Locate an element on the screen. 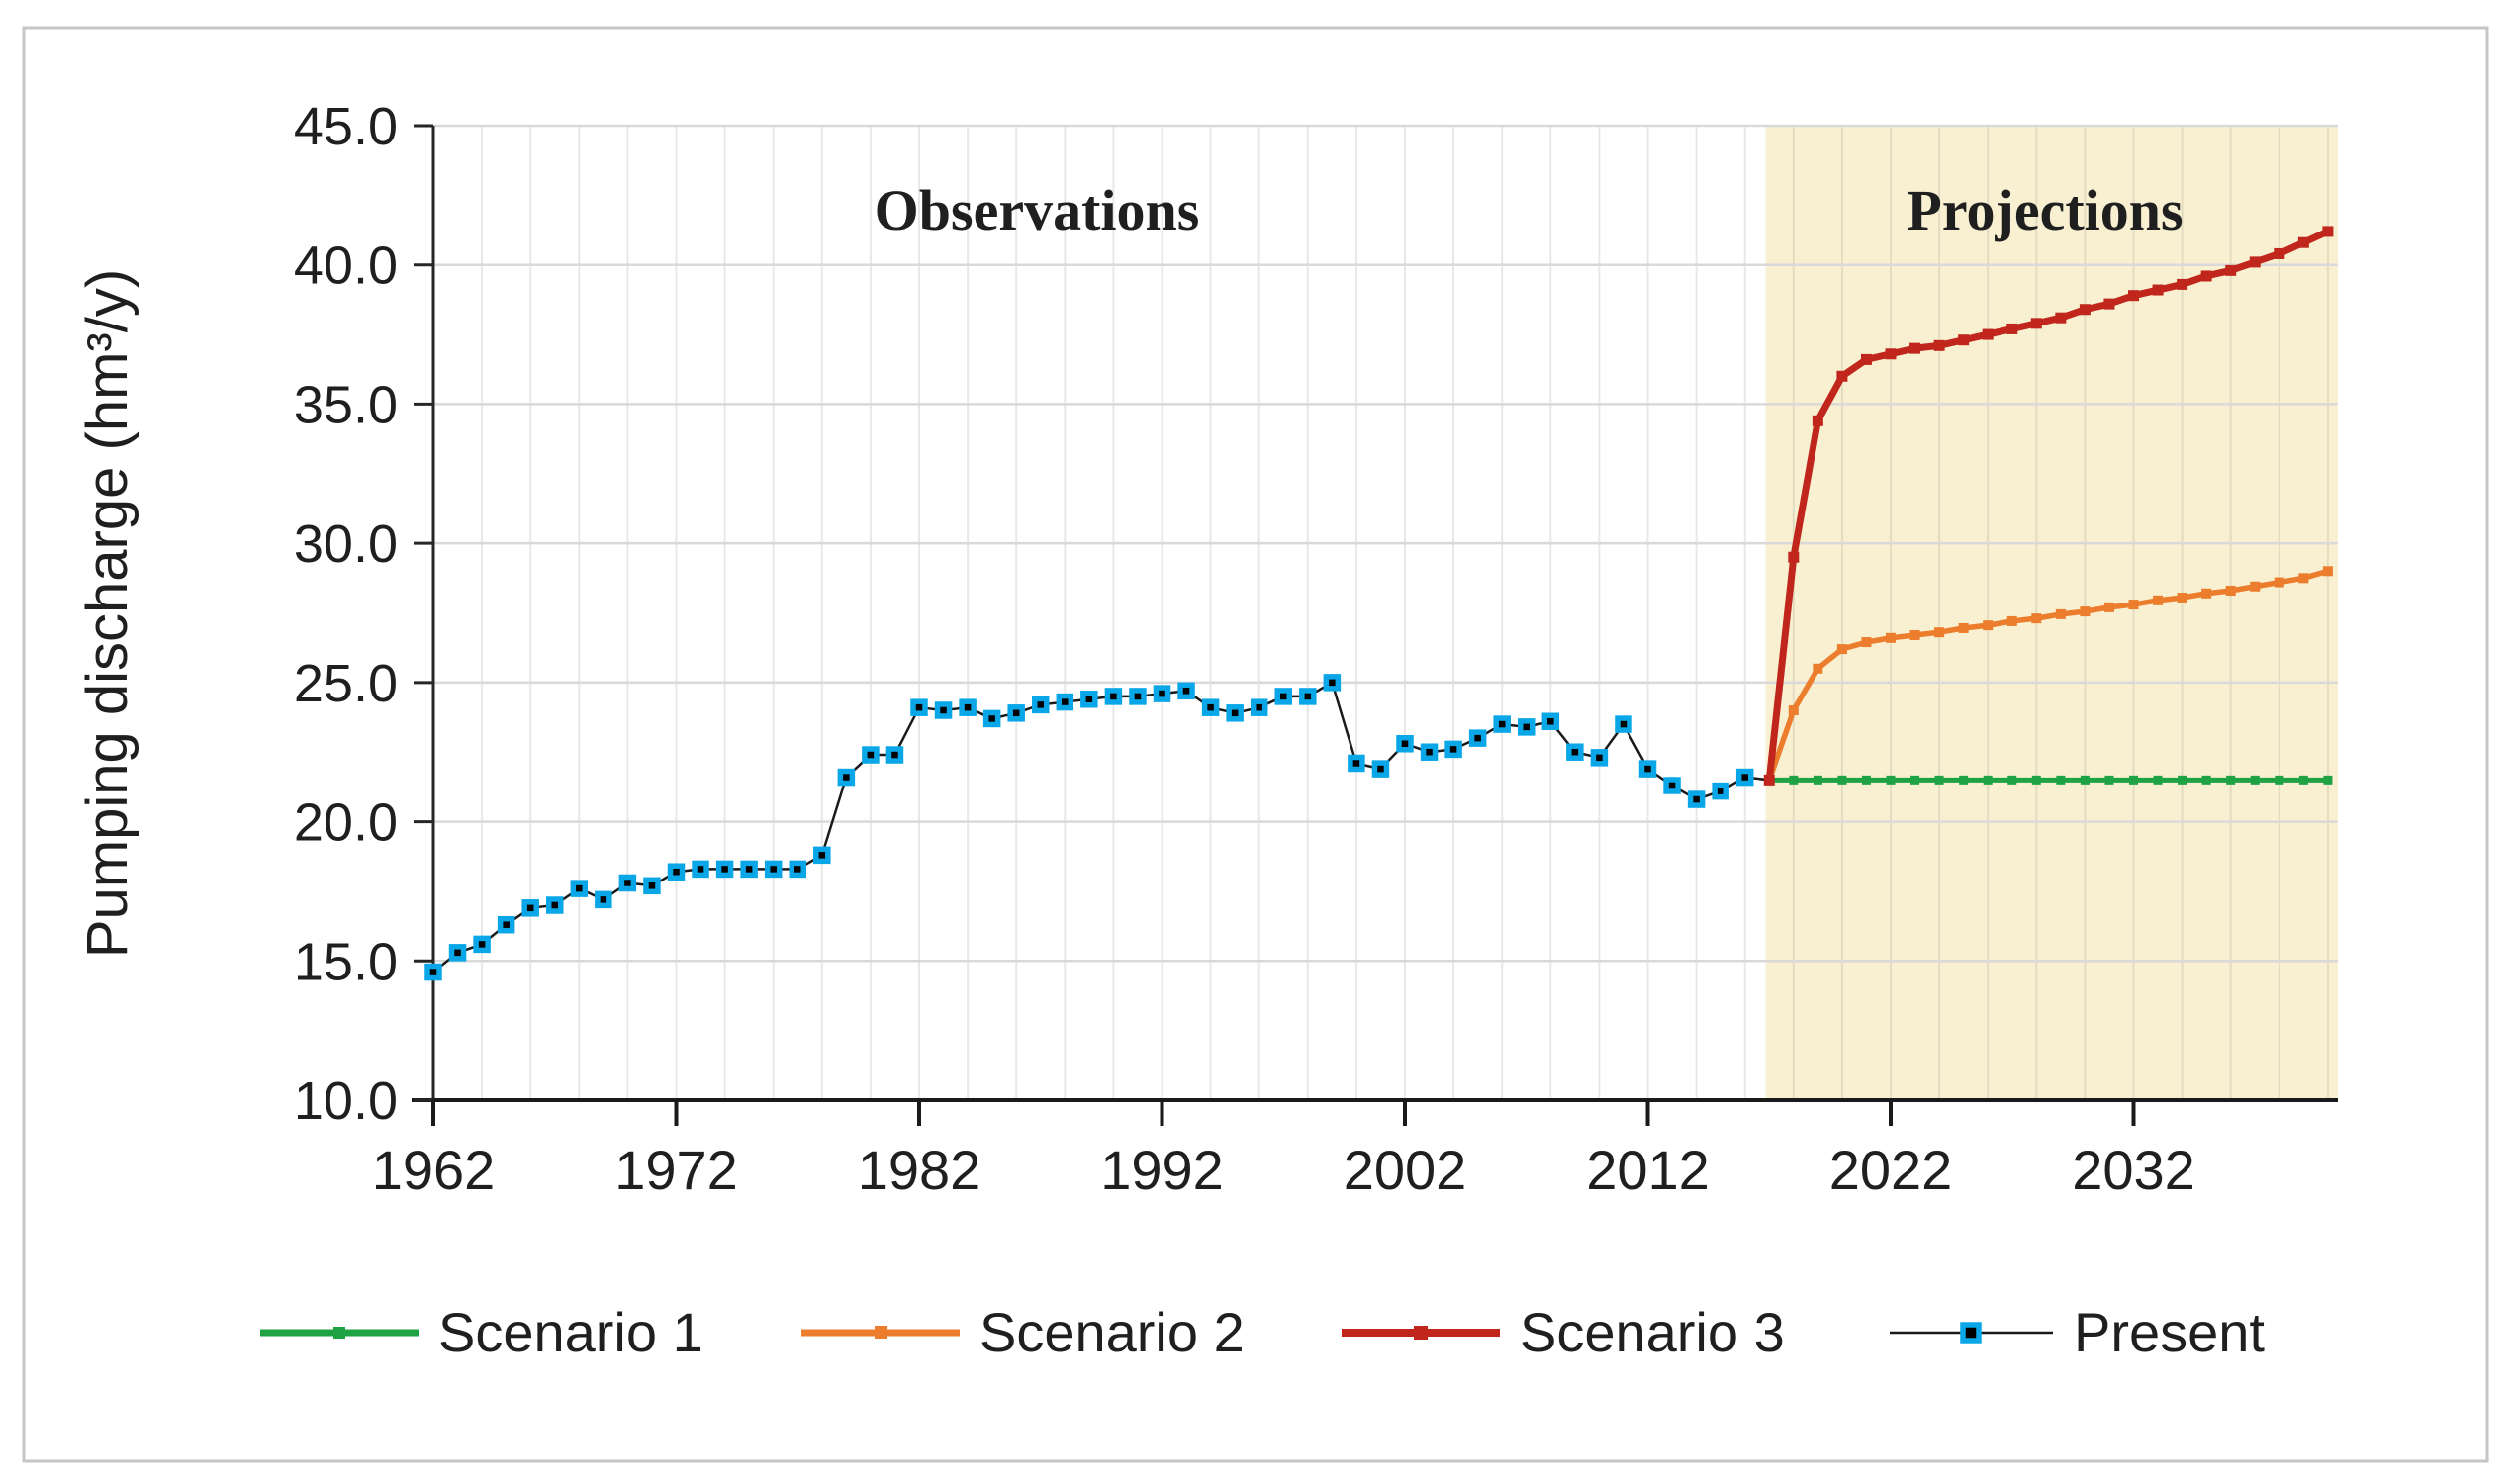 The image size is (2513, 1484). x-tick-label: 2012 is located at coordinates (1648, 1170).